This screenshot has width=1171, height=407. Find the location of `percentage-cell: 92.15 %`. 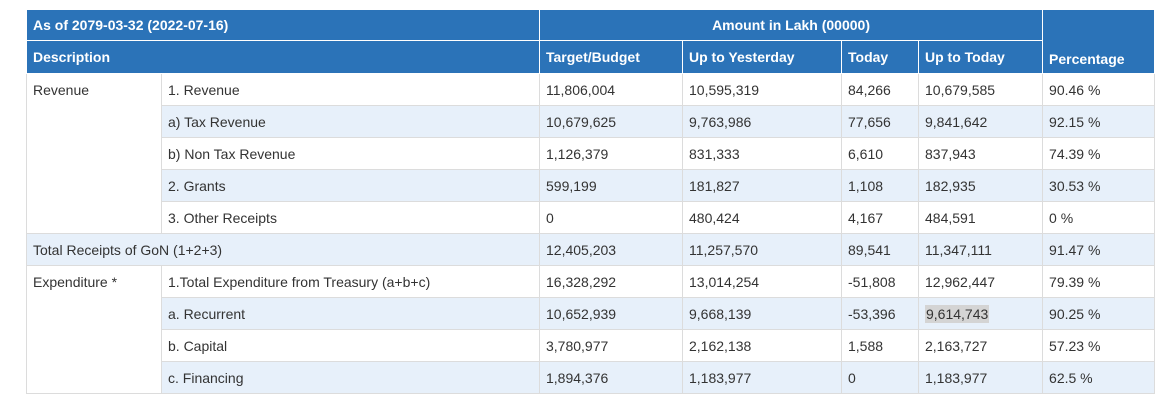

percentage-cell: 92.15 % is located at coordinates (1099, 121).